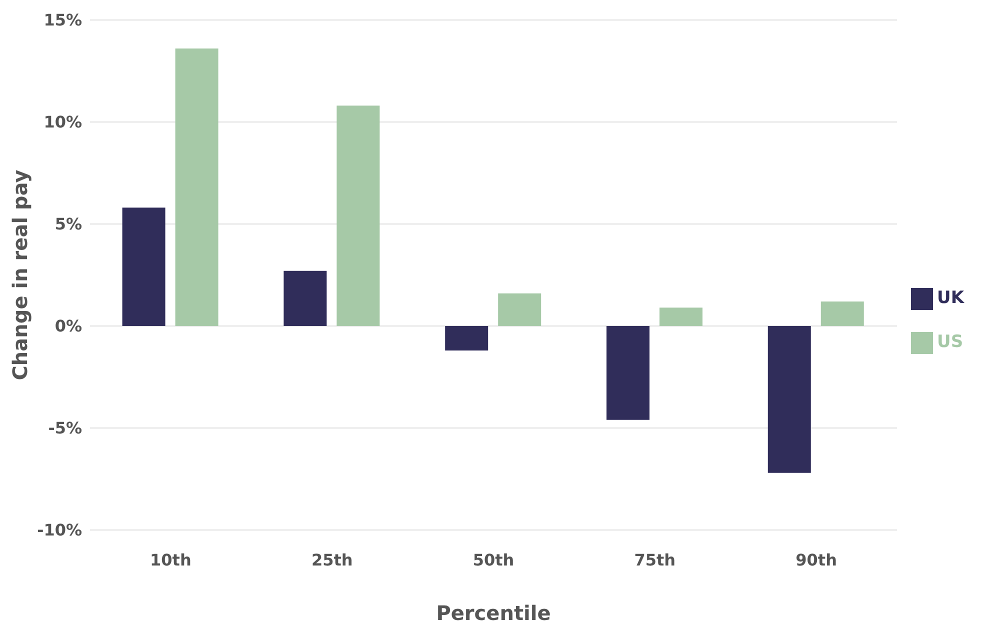 The image size is (984, 640). Describe the element at coordinates (493, 560) in the screenshot. I see `x-tick-label: 50th` at that location.